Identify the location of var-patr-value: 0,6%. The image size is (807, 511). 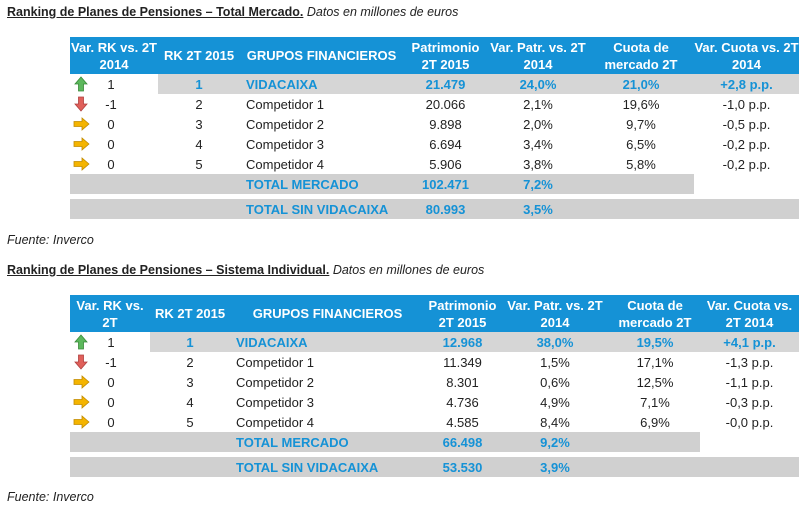
(555, 382).